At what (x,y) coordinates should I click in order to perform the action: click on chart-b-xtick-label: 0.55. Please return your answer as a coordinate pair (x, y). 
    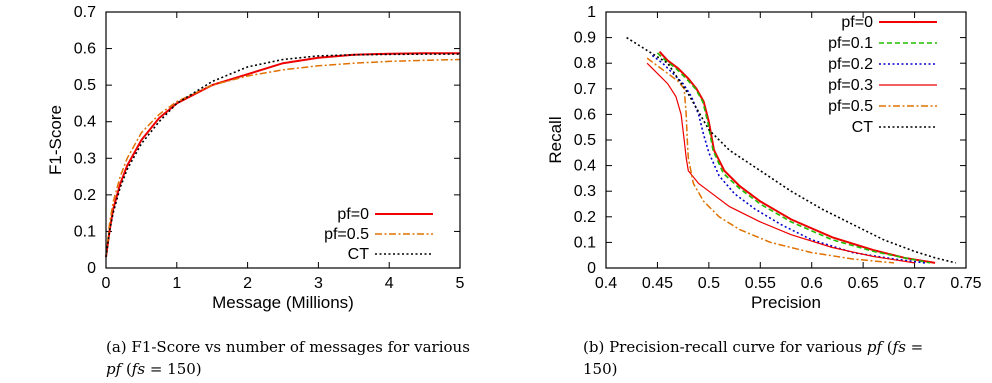
    Looking at the image, I should click on (760, 283).